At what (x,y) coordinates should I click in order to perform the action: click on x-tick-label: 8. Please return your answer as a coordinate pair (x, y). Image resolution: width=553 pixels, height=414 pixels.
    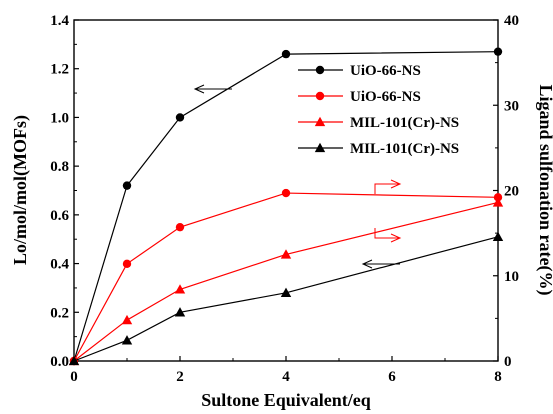
    Looking at the image, I should click on (498, 377).